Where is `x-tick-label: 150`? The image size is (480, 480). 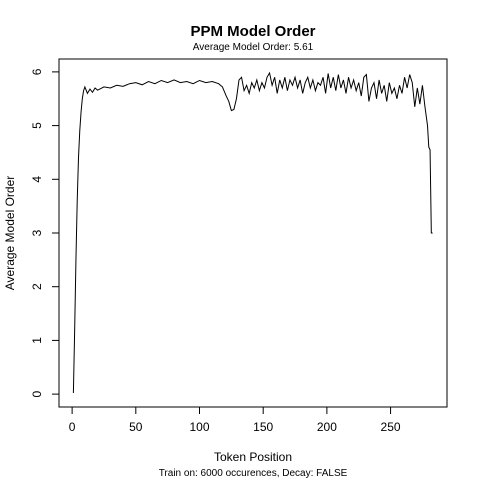
x-tick-label: 150 is located at coordinates (263, 427).